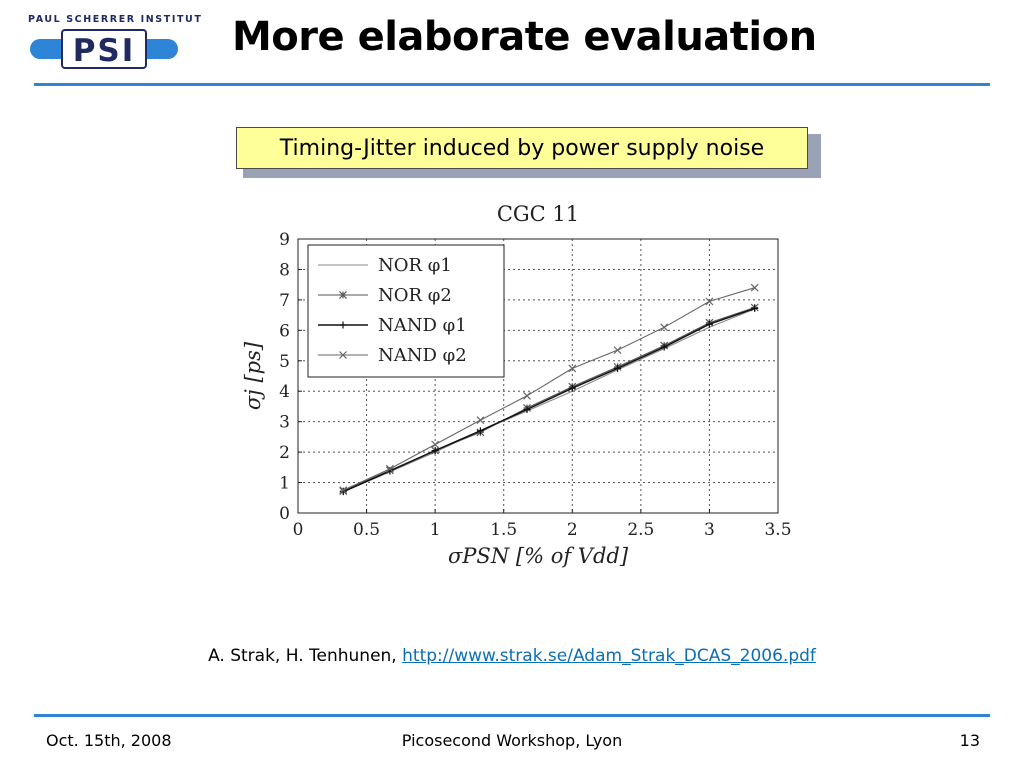  What do you see at coordinates (284, 392) in the screenshot?
I see `y-tick-label: 4` at bounding box center [284, 392].